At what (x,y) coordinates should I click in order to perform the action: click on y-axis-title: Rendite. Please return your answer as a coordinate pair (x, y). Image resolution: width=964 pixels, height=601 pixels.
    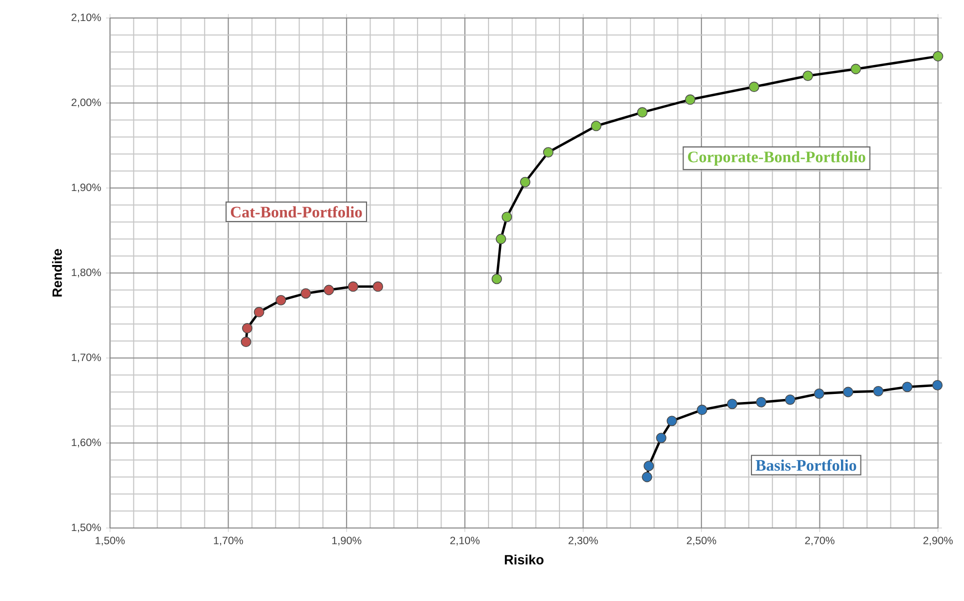
    Looking at the image, I should click on (57, 272).